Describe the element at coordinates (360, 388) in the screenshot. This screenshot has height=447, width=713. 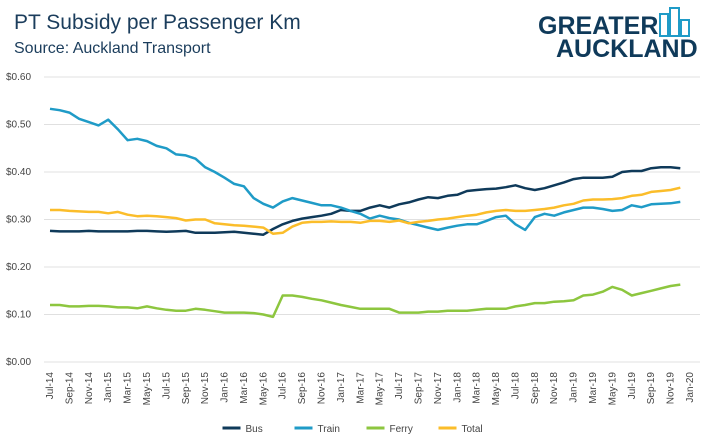
I see `x-tick-label: Mar-17` at that location.